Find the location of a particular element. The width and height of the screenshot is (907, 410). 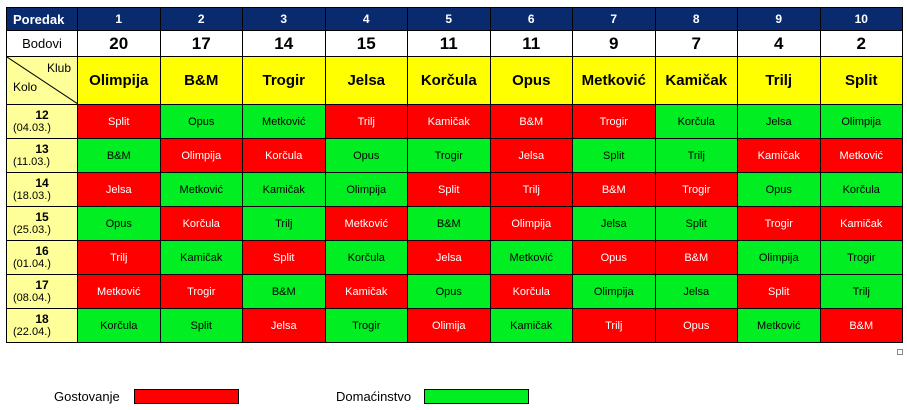

round-date: (11.03.) is located at coordinates (32, 161).